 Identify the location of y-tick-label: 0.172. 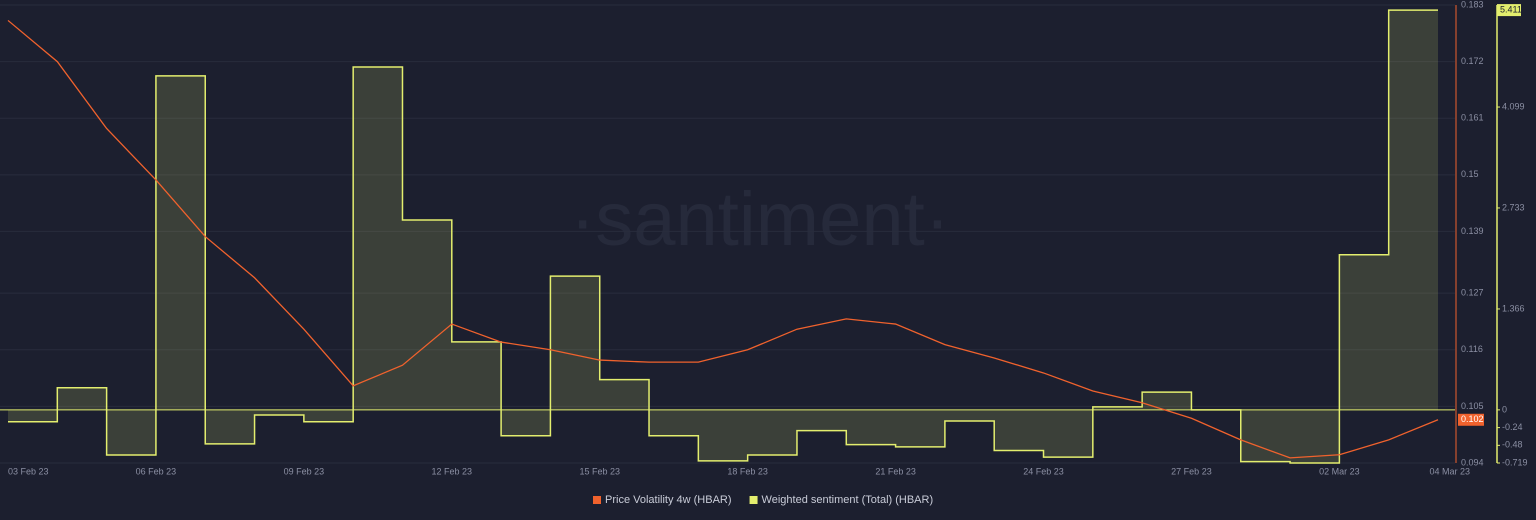
(1472, 61).